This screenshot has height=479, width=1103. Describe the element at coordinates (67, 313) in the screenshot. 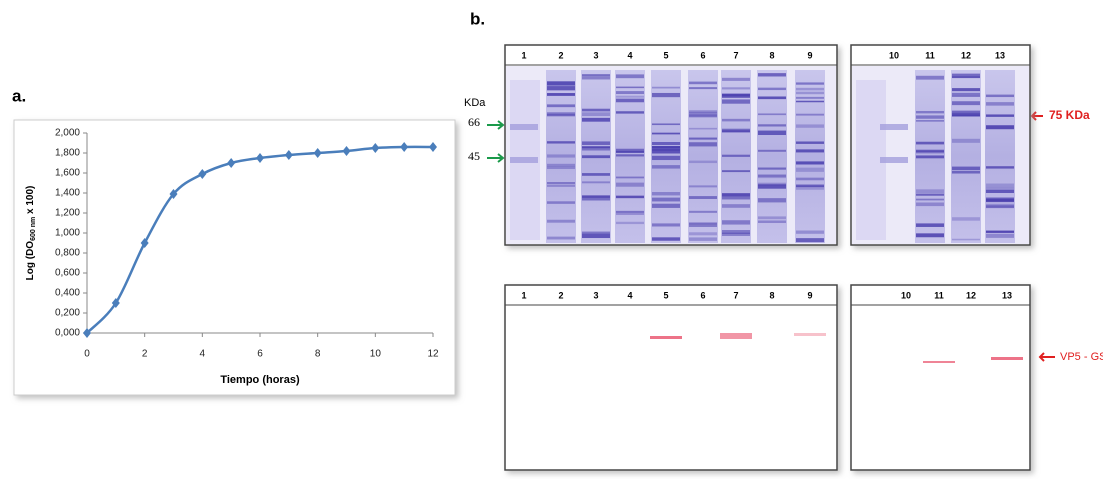

I see `y-tick-label: 0,200` at that location.